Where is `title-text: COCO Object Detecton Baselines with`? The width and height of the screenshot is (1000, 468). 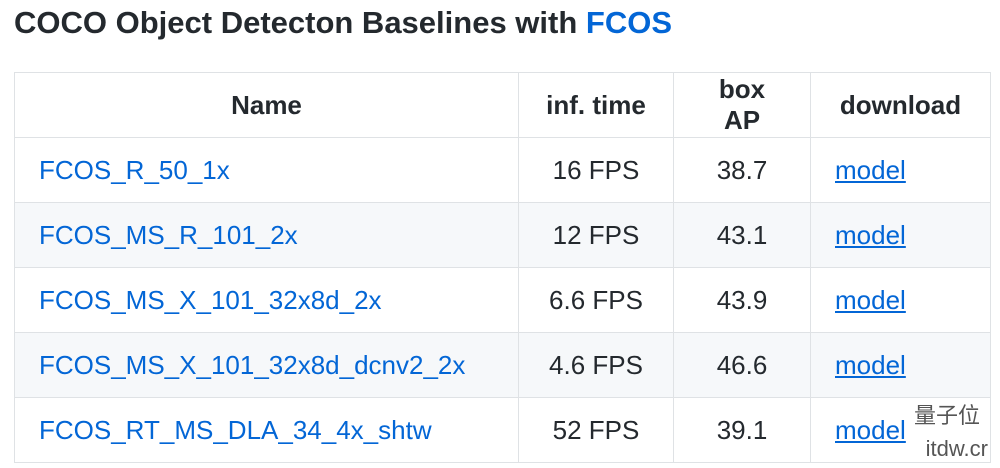
title-text: COCO Object Detecton Baselines with is located at coordinates (296, 22).